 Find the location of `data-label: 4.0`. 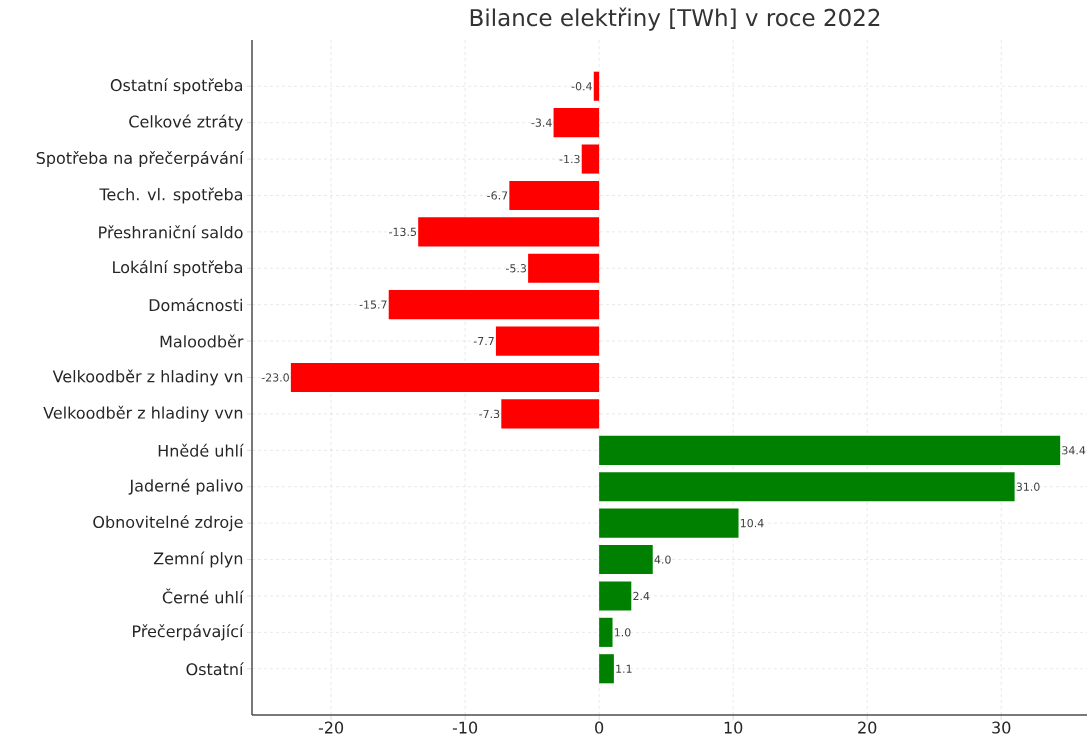

data-label: 4.0 is located at coordinates (662, 559).